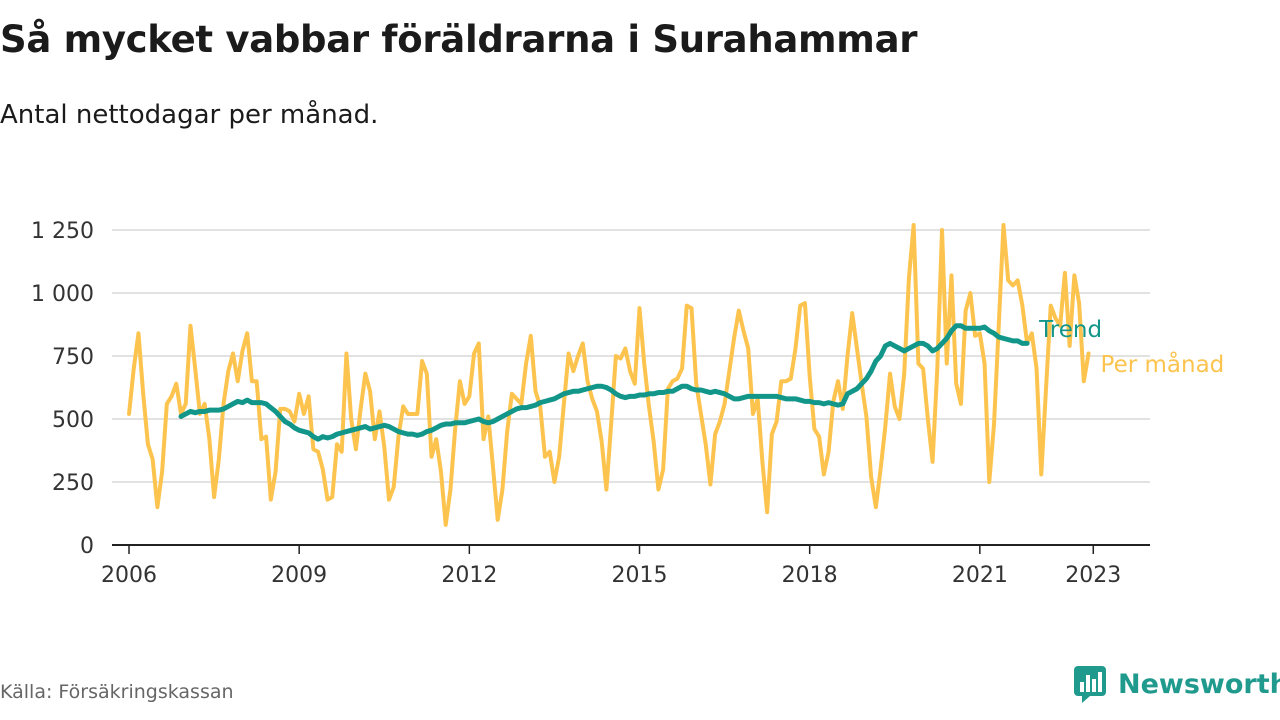 Image resolution: width=1280 pixels, height=720 pixels. Describe the element at coordinates (1131, 347) in the screenshot. I see `series-labels: Trend Per månad` at that location.